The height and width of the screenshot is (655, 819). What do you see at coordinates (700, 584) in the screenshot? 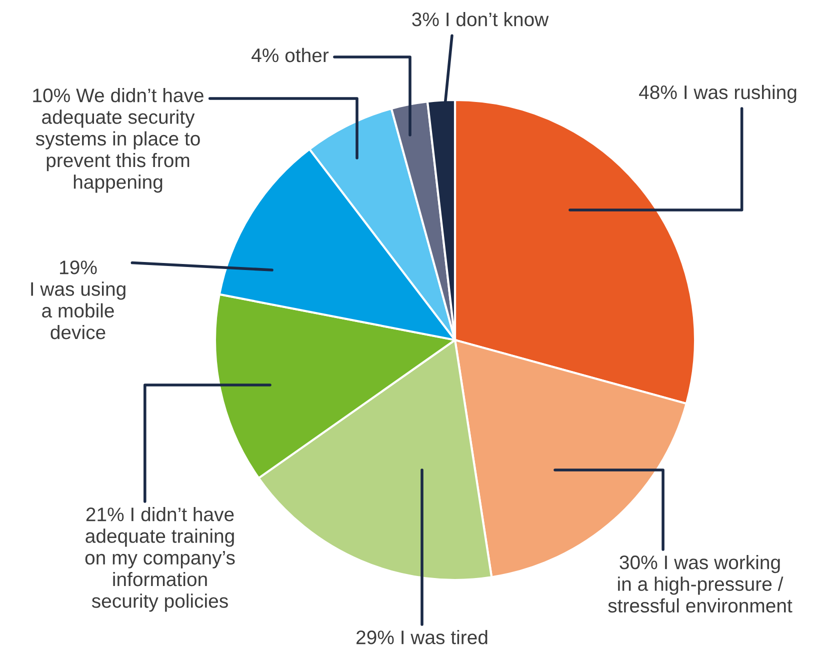
I see `slice-label: 30% I was working in a high-pressure / stressful environment` at bounding box center [700, 584].